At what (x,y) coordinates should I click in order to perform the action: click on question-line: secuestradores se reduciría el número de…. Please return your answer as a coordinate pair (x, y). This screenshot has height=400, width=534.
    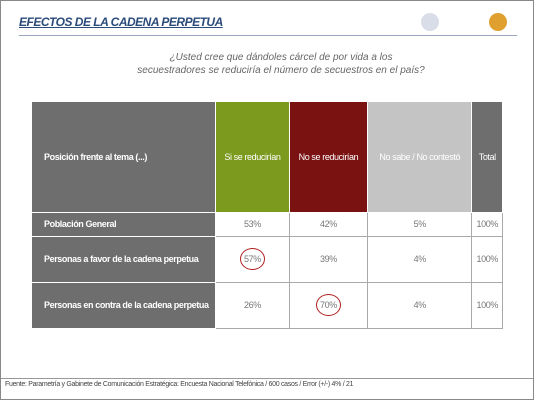
    Looking at the image, I should click on (281, 70).